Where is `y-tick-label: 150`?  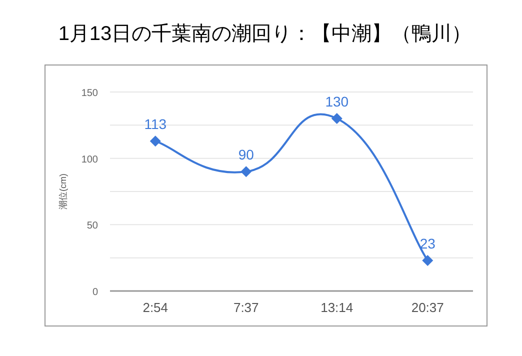
y-tick-label: 150 is located at coordinates (89, 93).